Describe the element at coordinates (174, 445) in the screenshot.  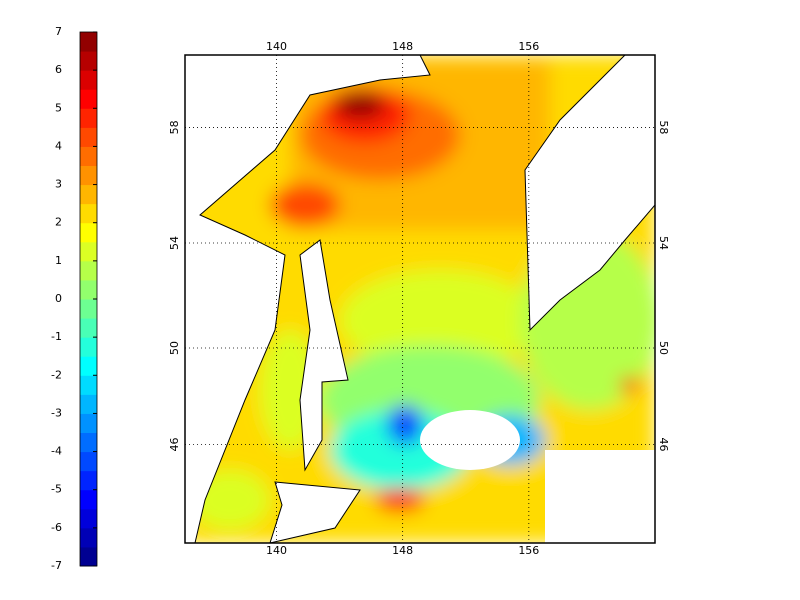
I see `lat-label-left: 46` at that location.